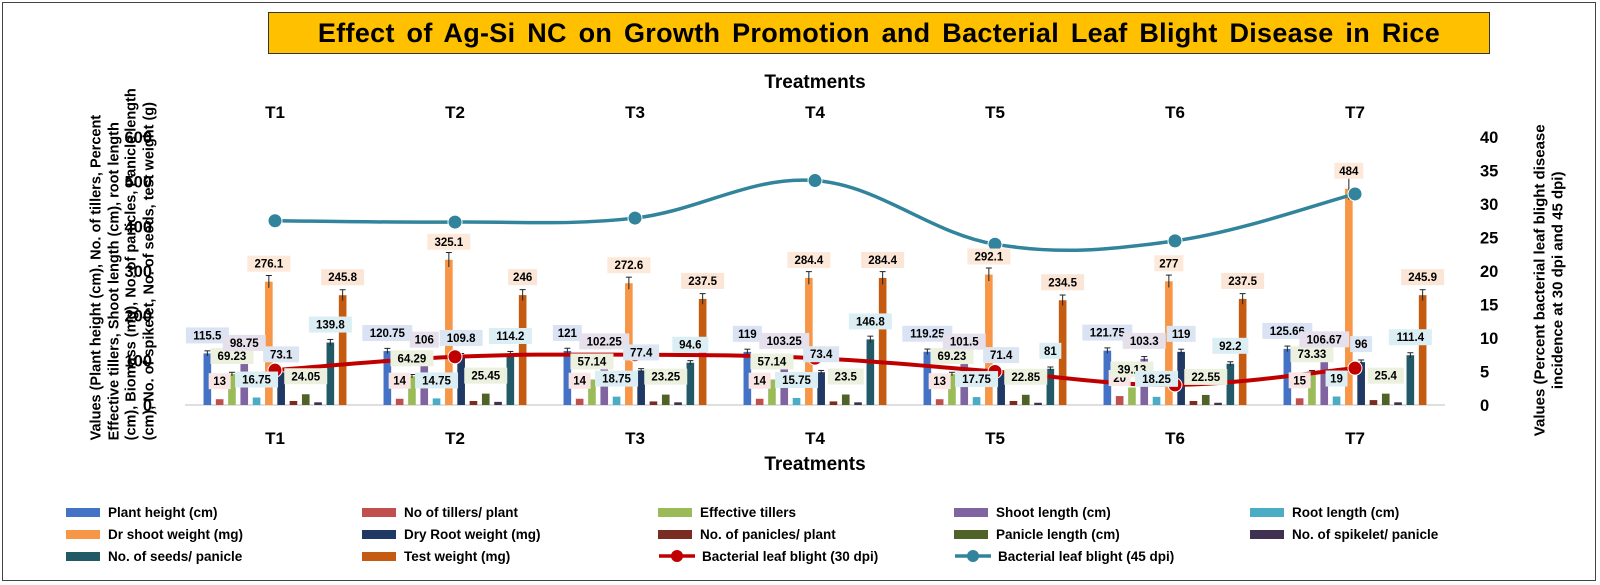  What do you see at coordinates (973, 556) in the screenshot?
I see `legend-line-swatch` at bounding box center [973, 556].